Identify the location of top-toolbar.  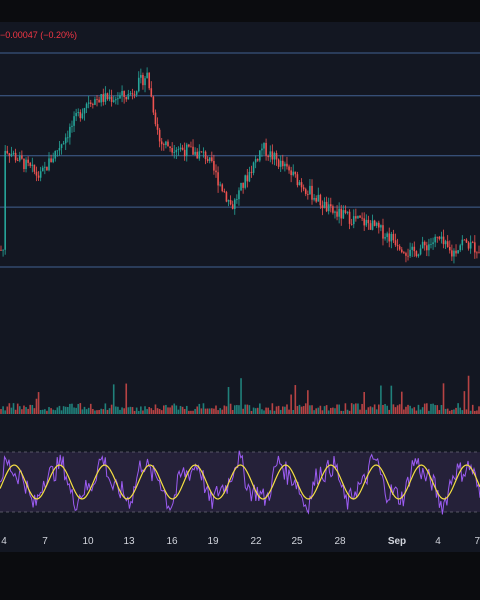
(240, 11).